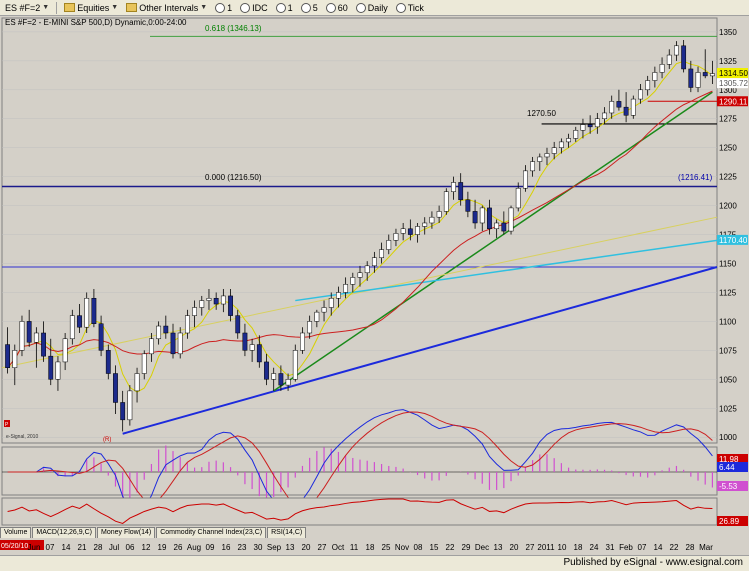  Describe the element at coordinates (27, 8) in the screenshot. I see `symbol-field: ES #F=2 ▼` at that location.